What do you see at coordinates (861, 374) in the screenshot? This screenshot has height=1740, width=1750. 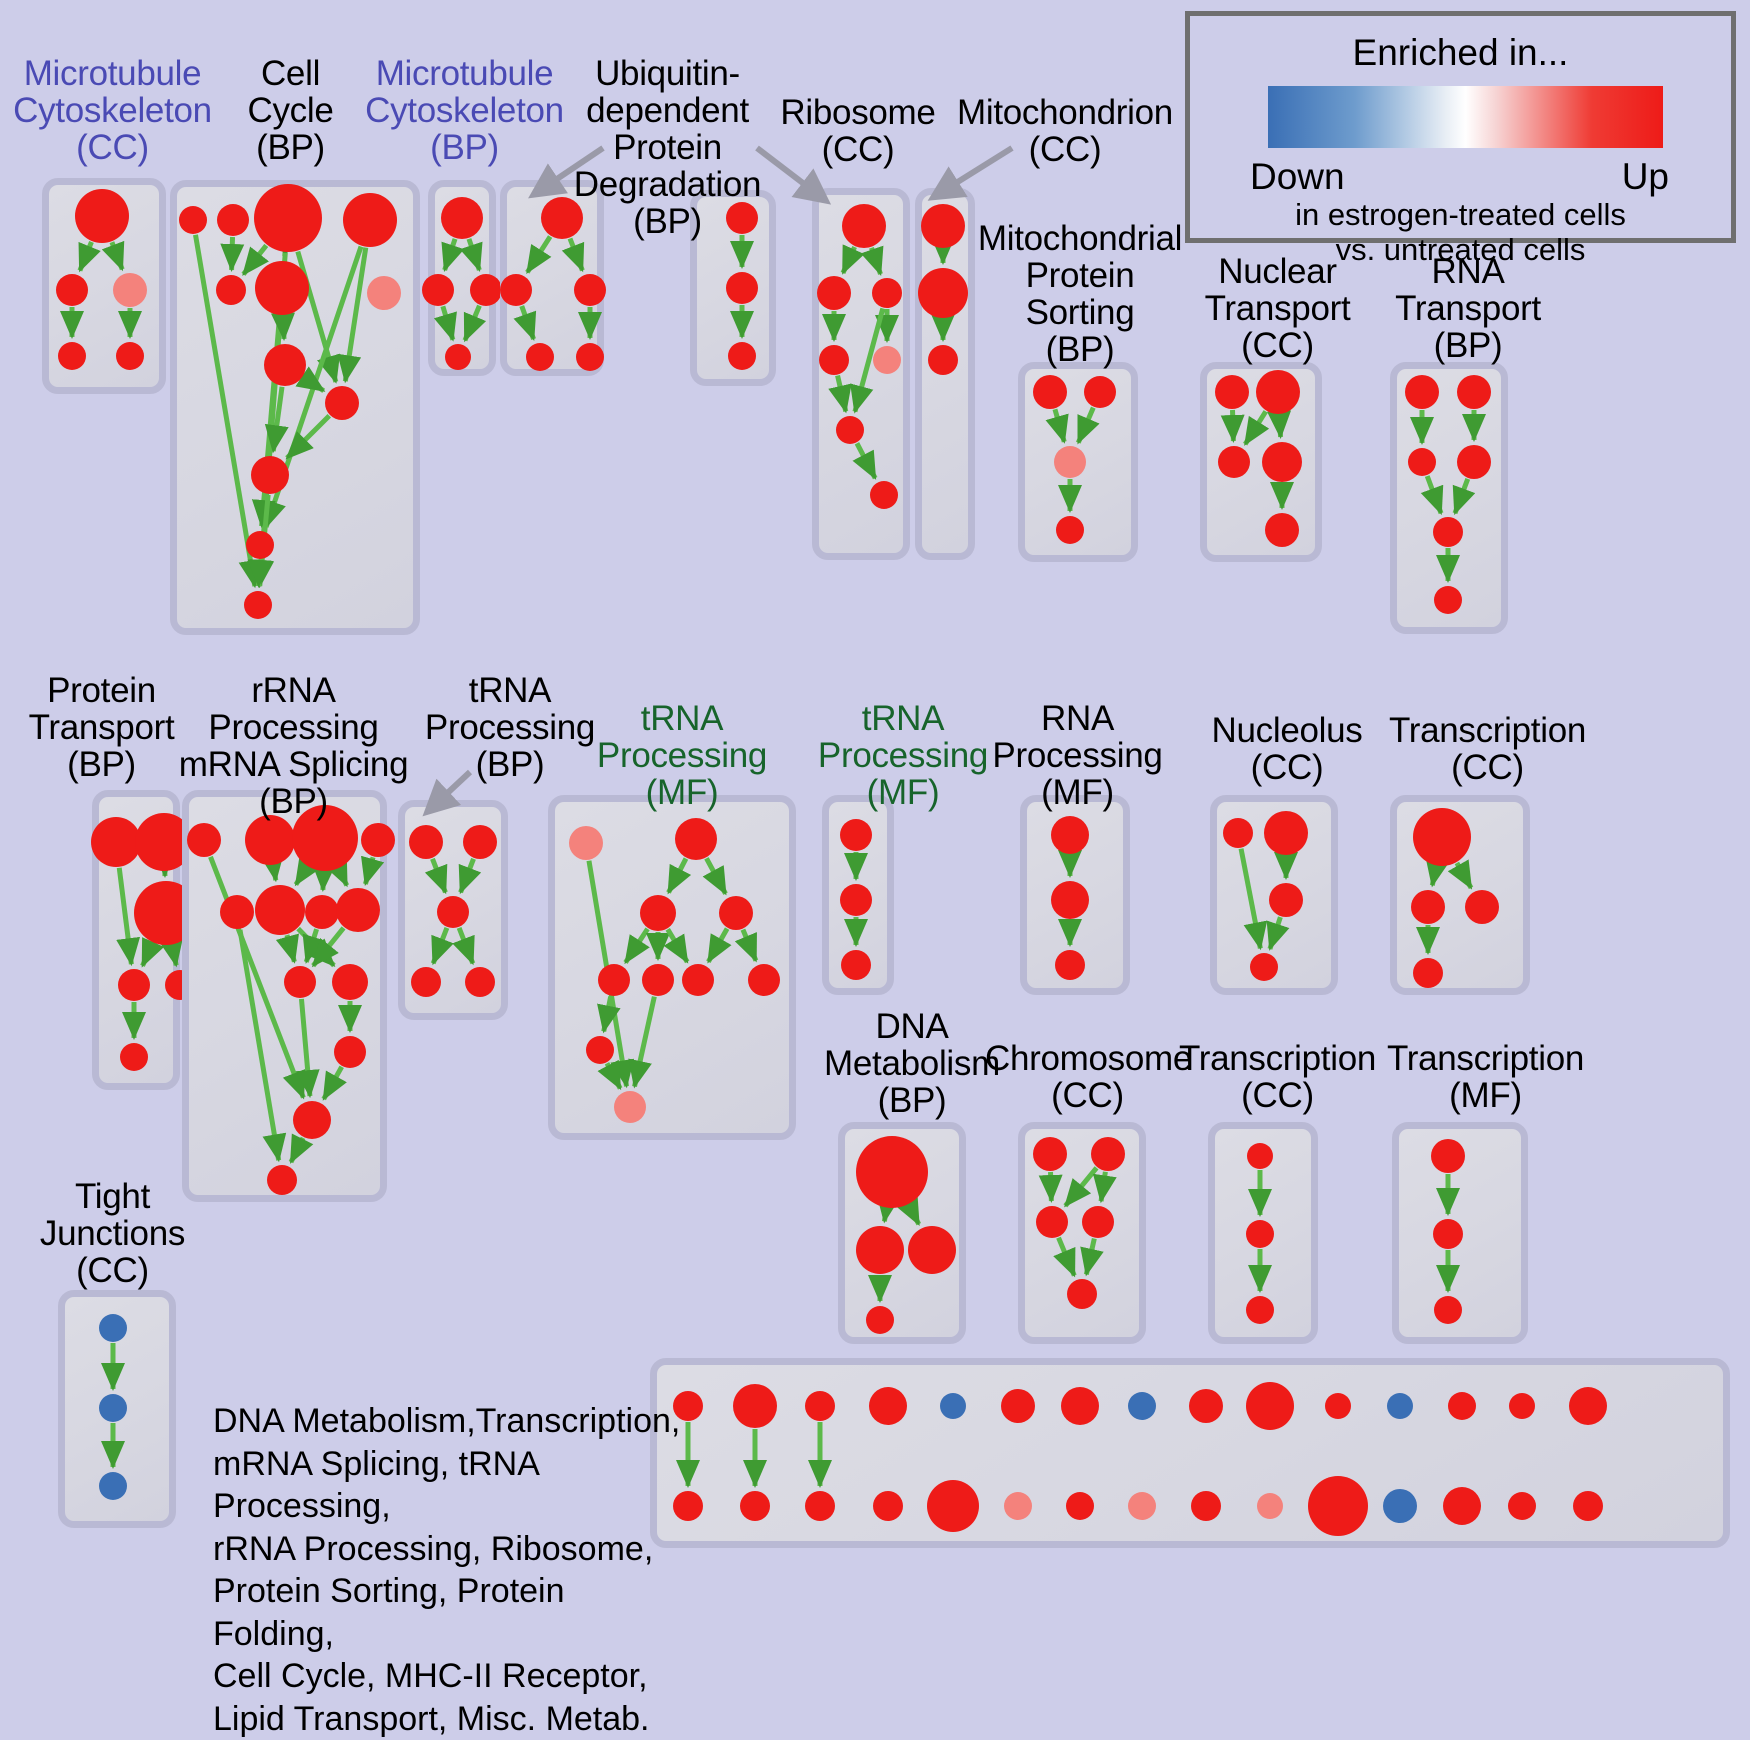 I see `box-ribosome-cc` at bounding box center [861, 374].